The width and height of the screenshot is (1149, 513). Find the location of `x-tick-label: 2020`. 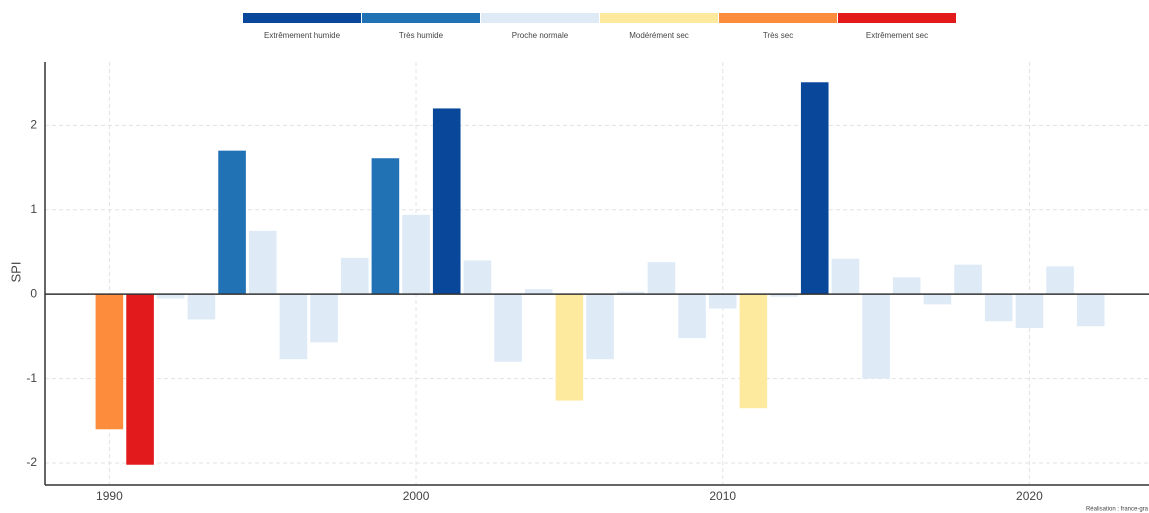

x-tick-label: 2020 is located at coordinates (1029, 496).